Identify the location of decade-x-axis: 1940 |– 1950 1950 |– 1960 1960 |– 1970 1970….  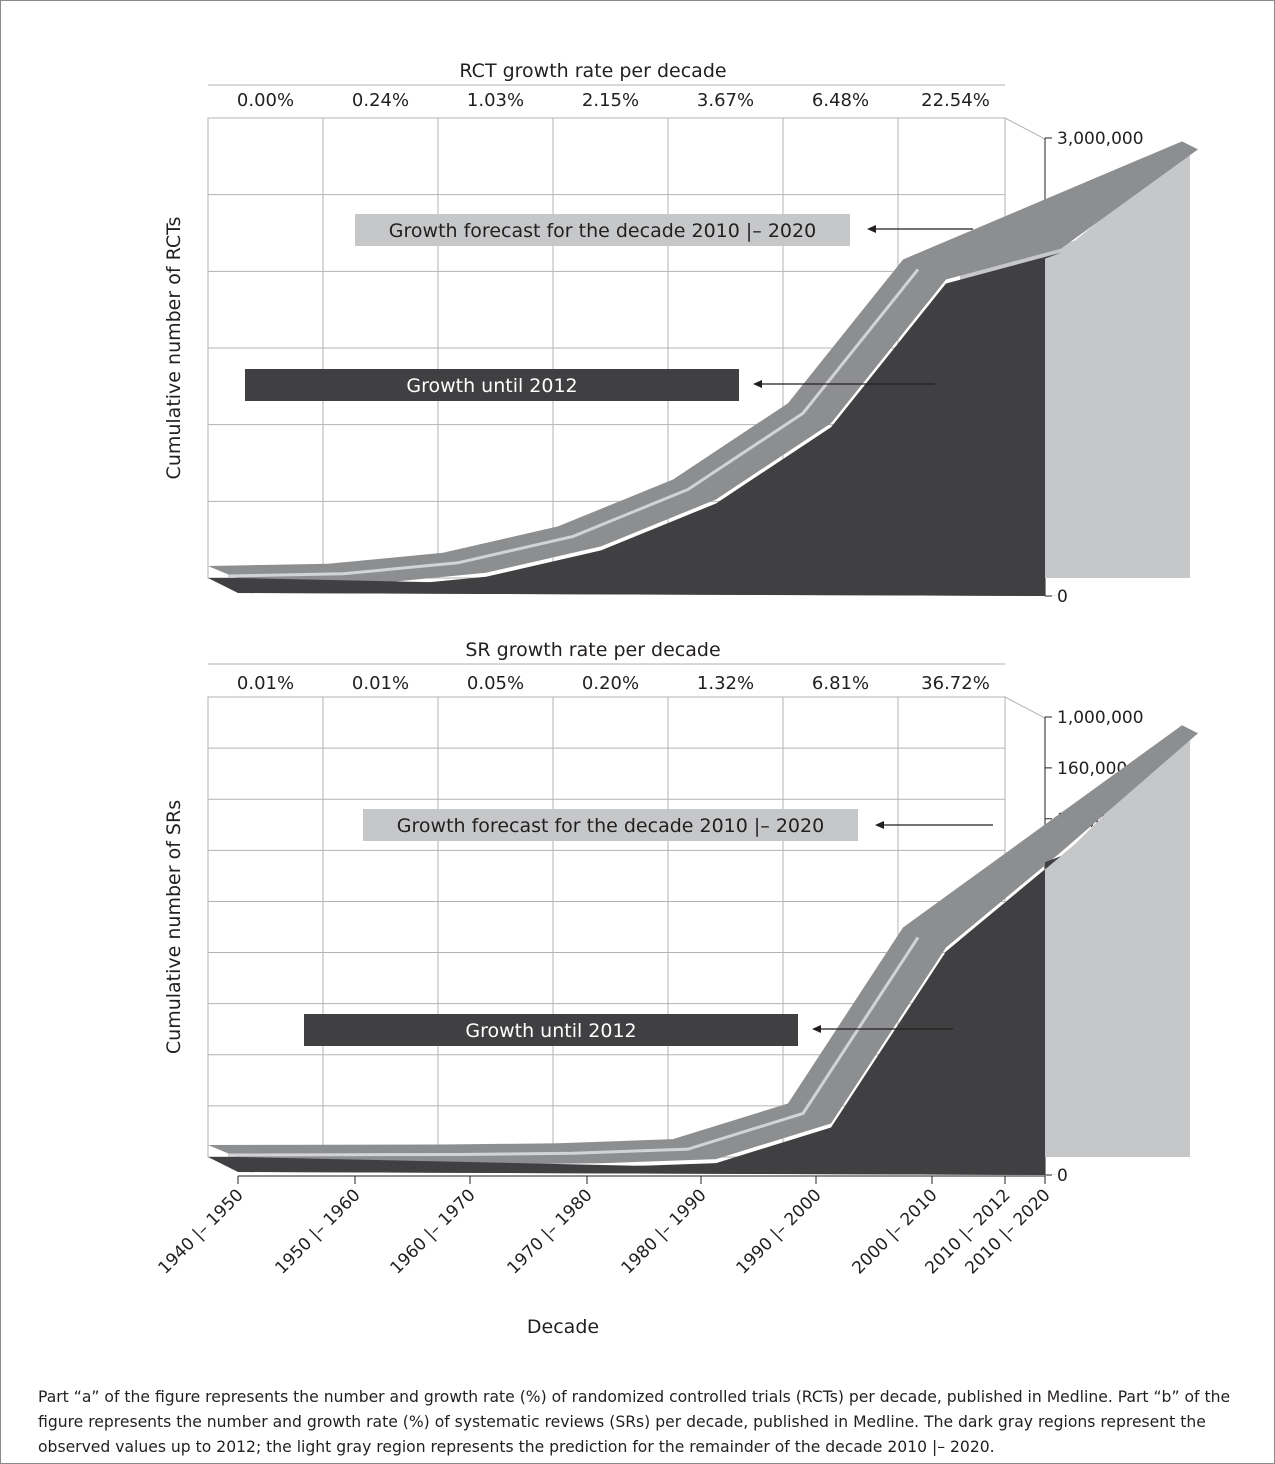
(605, 1226).